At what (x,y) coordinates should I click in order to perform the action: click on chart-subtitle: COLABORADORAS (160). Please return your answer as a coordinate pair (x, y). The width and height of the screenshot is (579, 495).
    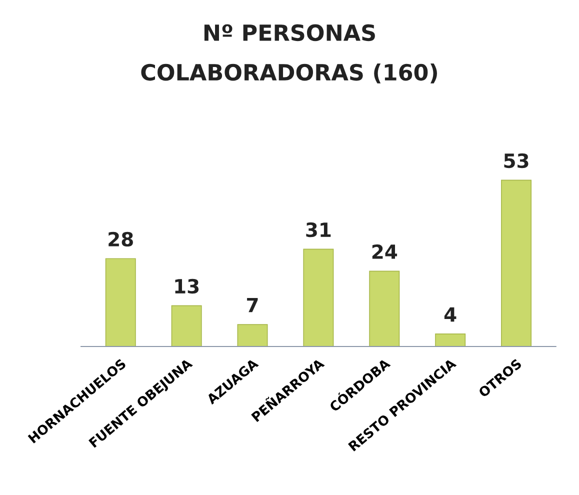
    Looking at the image, I should click on (289, 74).